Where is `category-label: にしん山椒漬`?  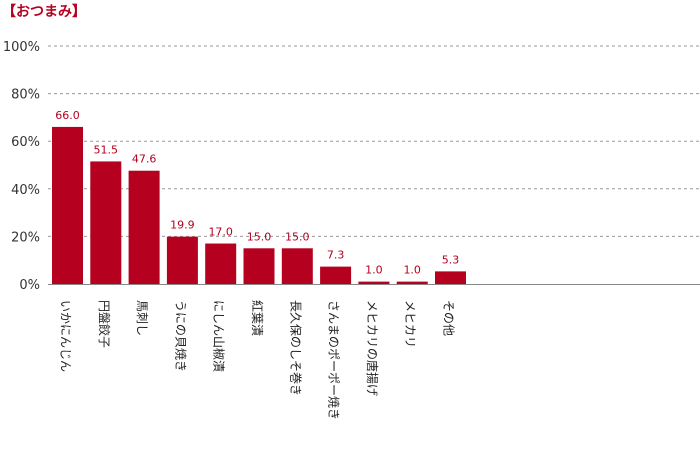 category-label: にしん山椒漬 is located at coordinates (219, 336).